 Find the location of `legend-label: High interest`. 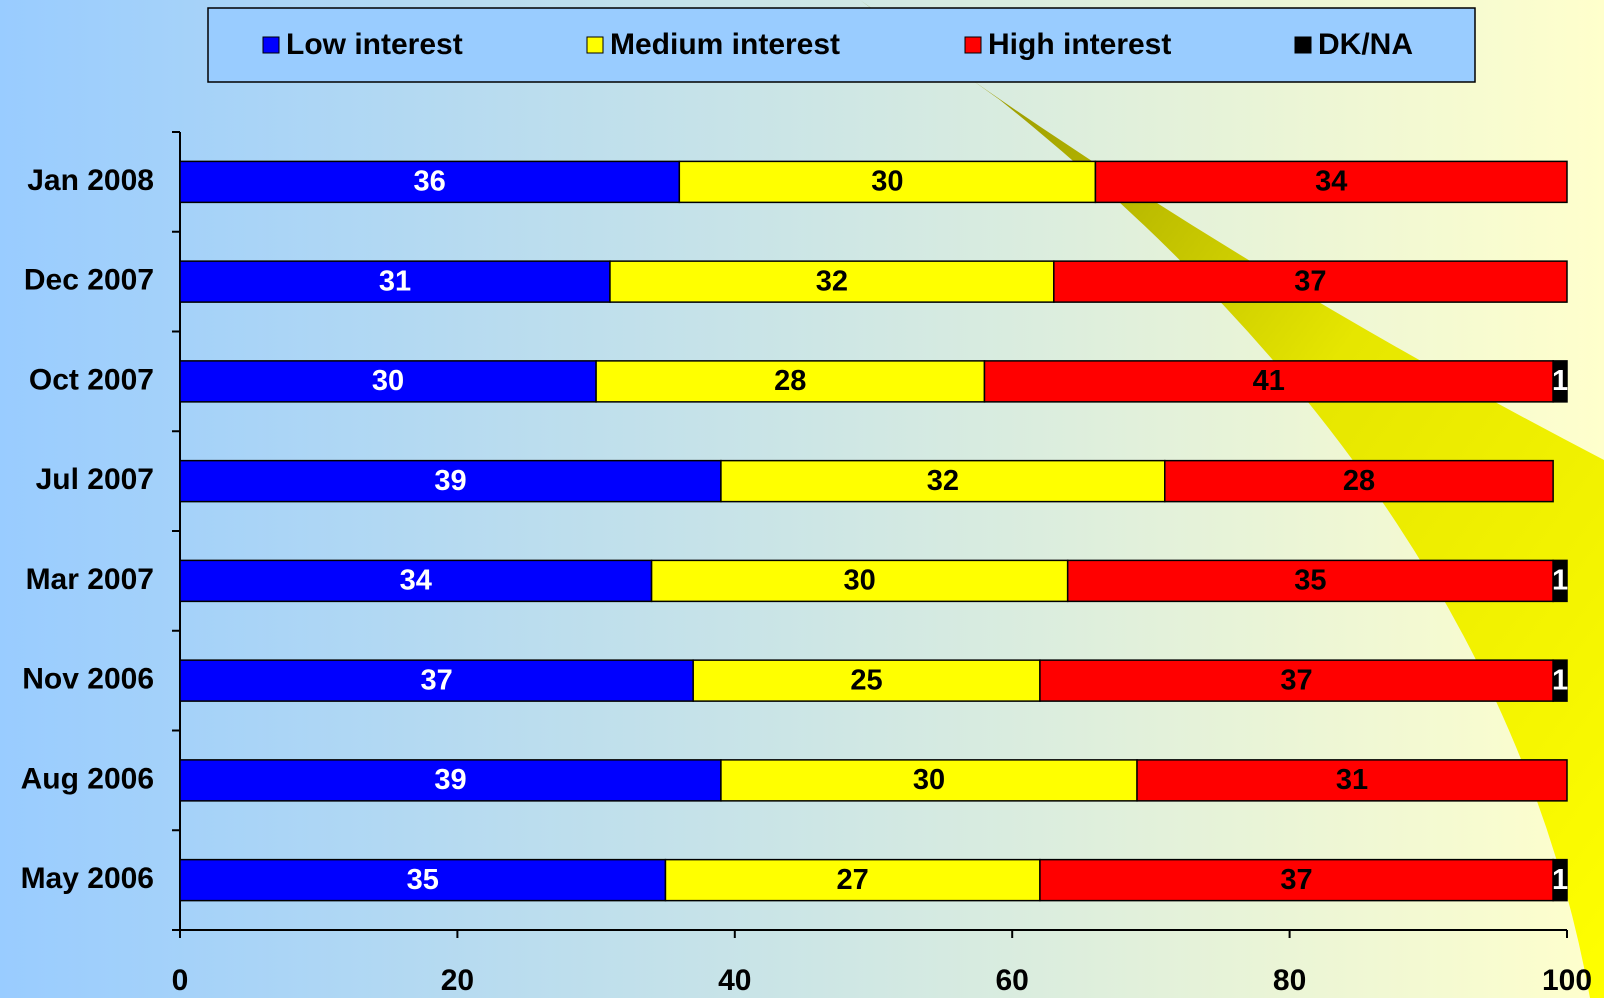

legend-label: High interest is located at coordinates (1079, 44).